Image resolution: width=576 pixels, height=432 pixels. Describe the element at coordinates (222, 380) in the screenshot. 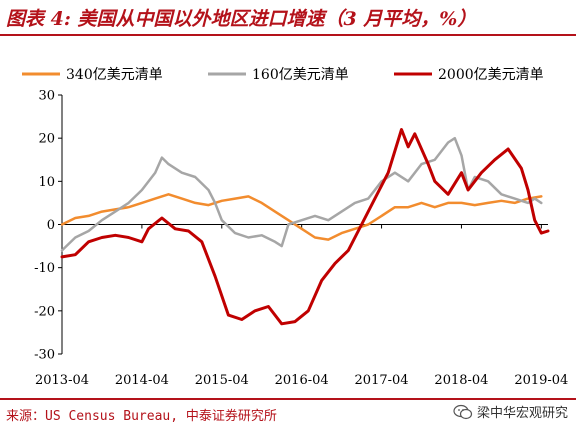

I see `x-tick-label: 2015-04` at that location.